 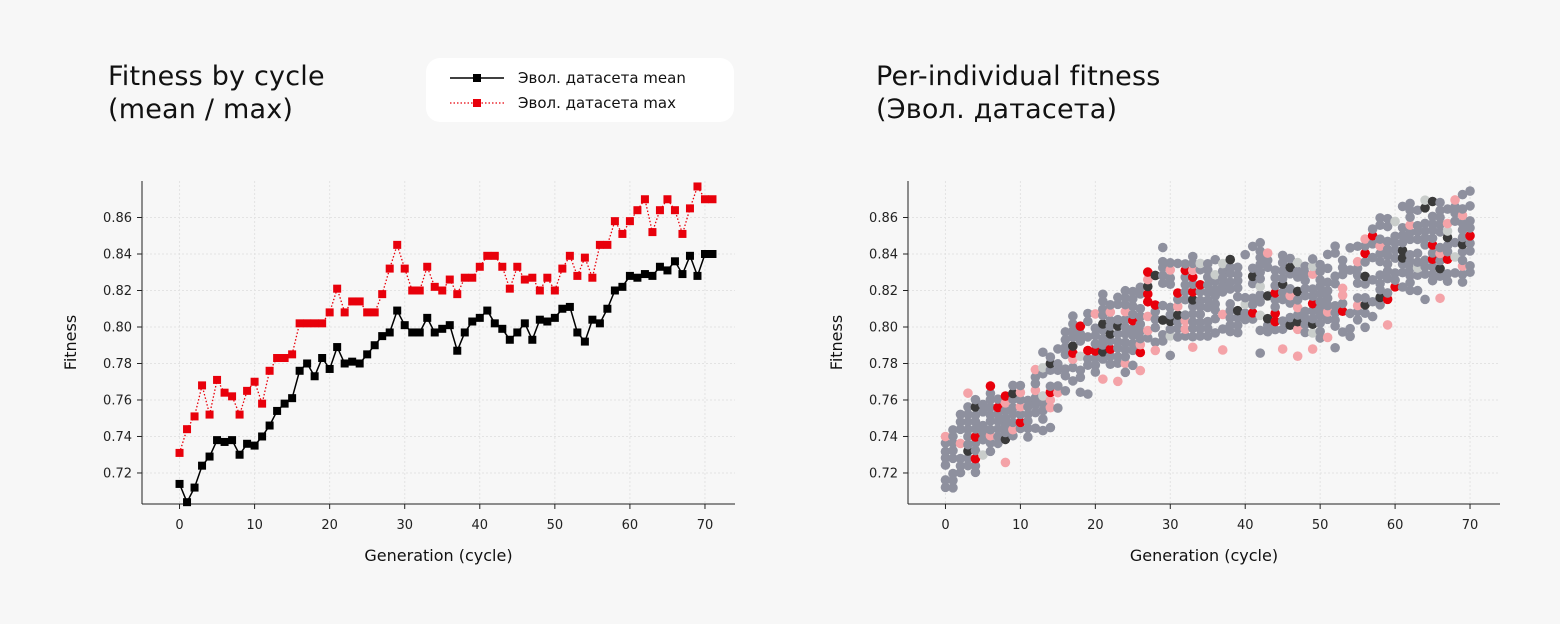 I want to click on legend-label-mean: Эвол. датасета mean, so click(x=602, y=78).